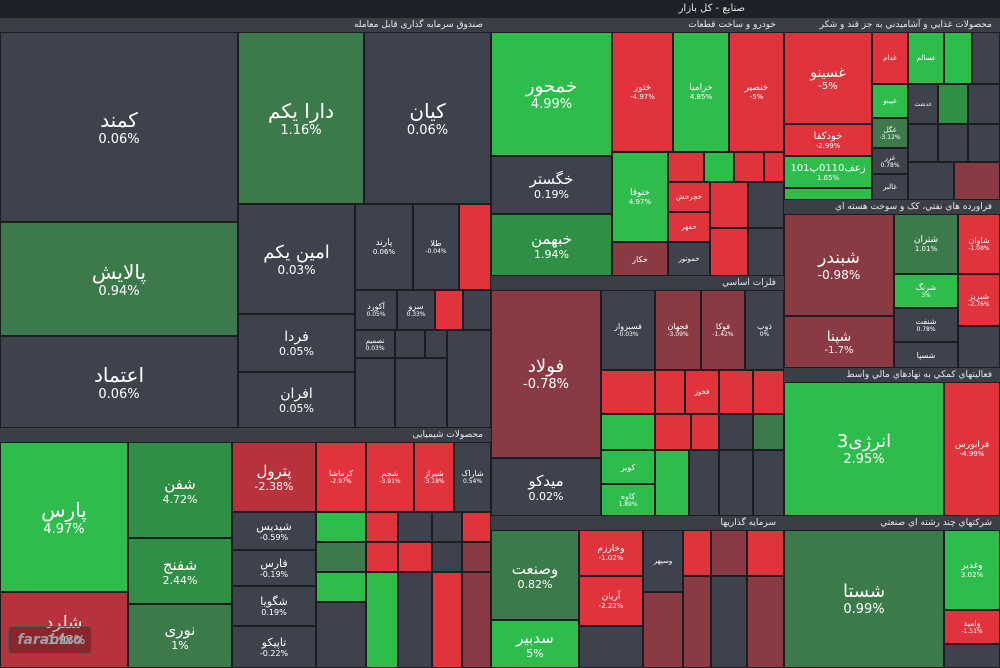 This screenshot has width=1000, height=668. Describe the element at coordinates (274, 477) in the screenshot. I see `tile-petrol: پترول -2.38%` at that location.